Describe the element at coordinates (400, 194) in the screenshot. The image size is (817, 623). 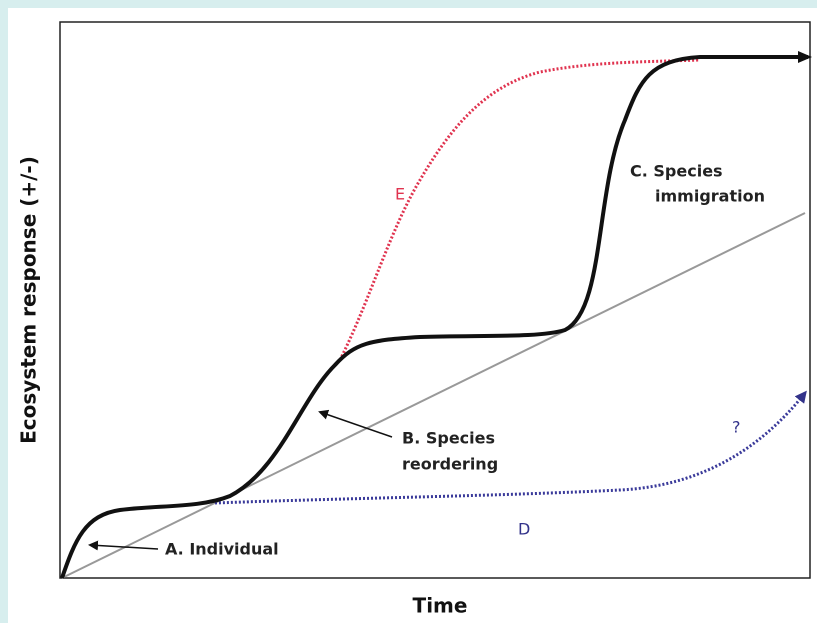
I see `label-e: E` at that location.